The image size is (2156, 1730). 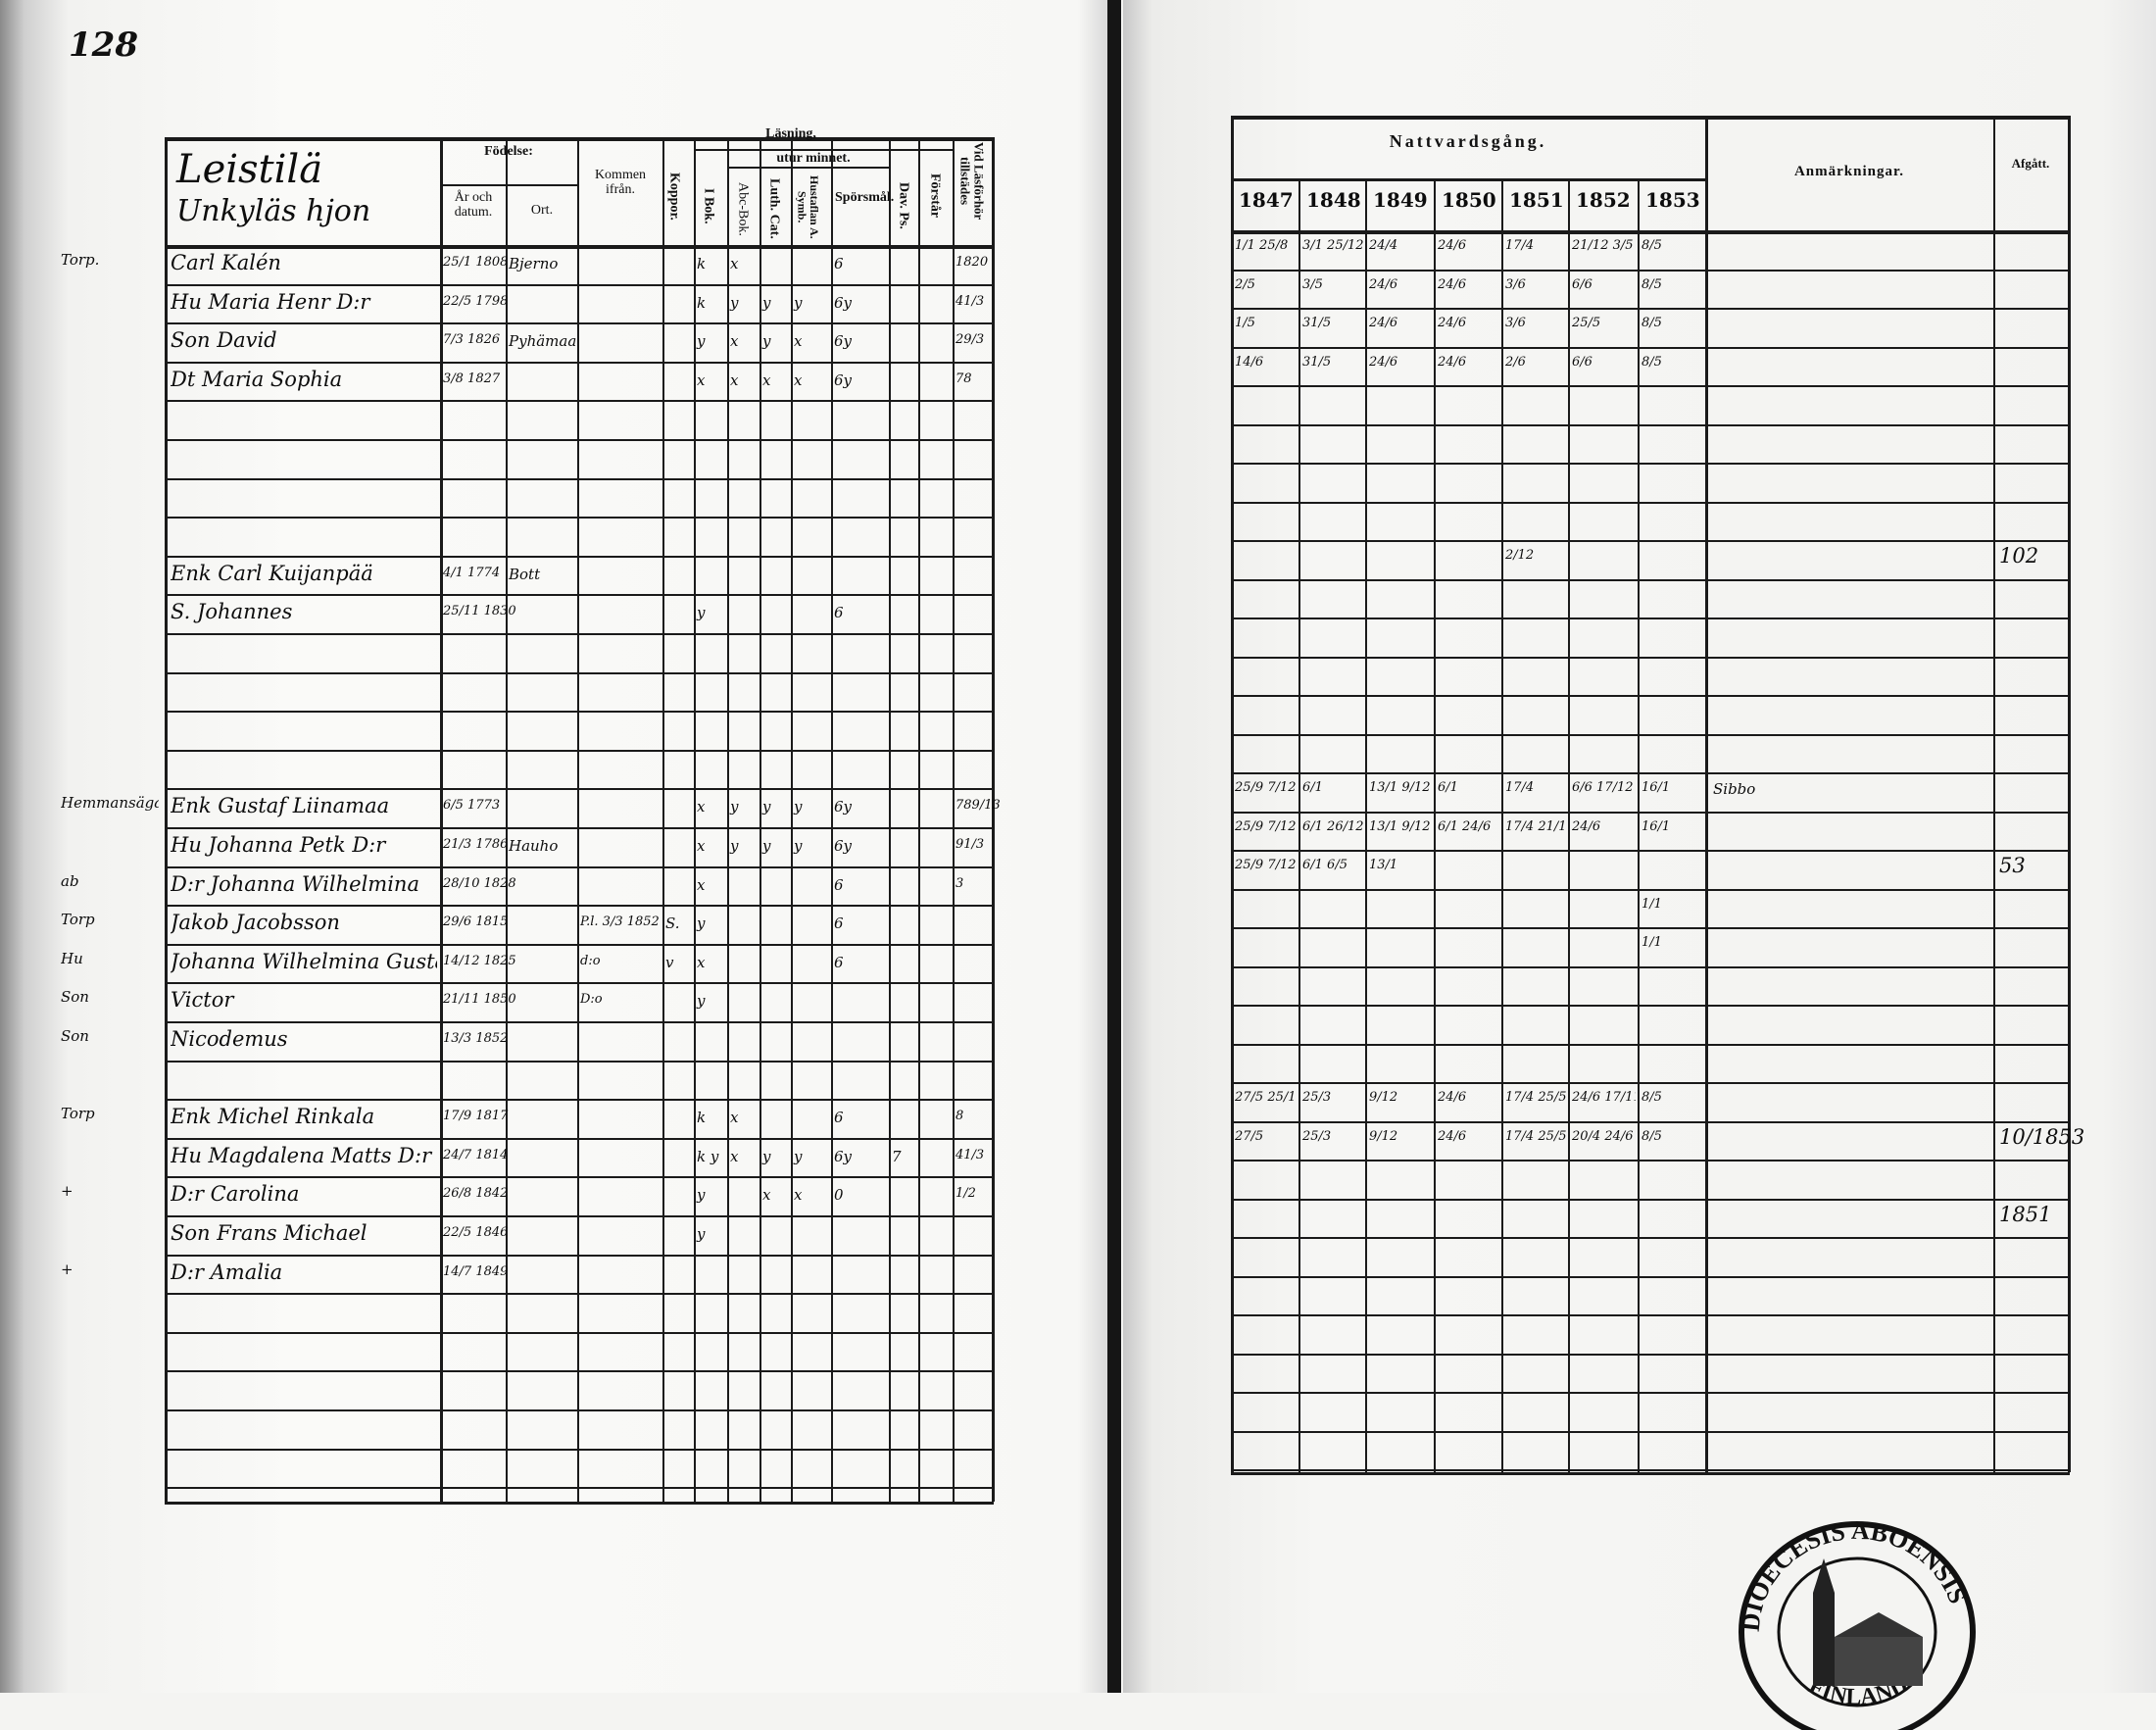 I want to click on header-abc-bok: Abc-Bok., so click(x=743, y=208).